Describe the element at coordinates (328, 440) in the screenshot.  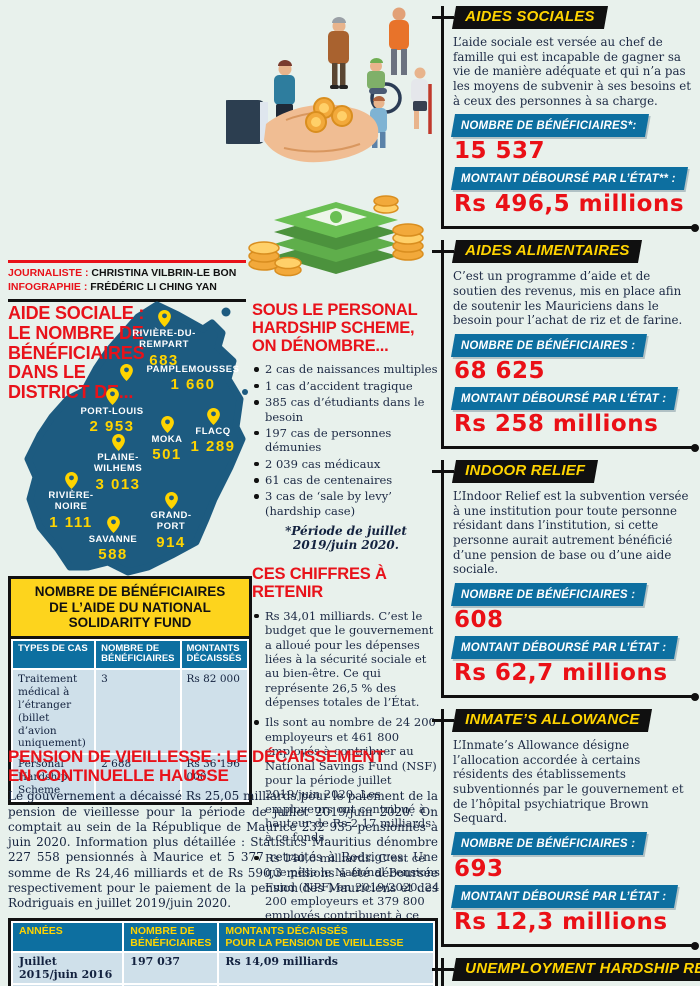
I see `list-item-text: 197 cas de personnes démunies` at that location.